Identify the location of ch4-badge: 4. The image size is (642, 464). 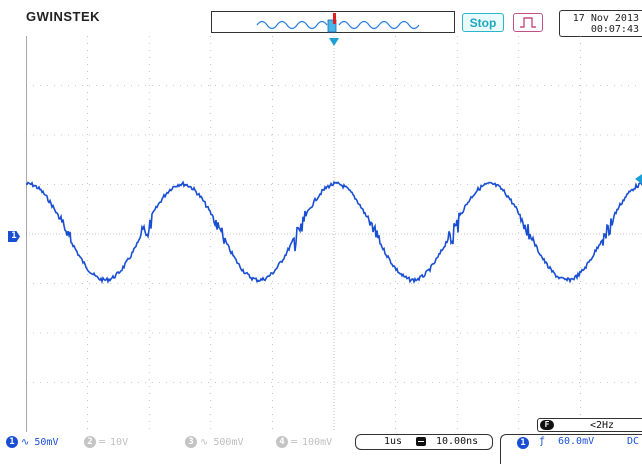
(282, 442).